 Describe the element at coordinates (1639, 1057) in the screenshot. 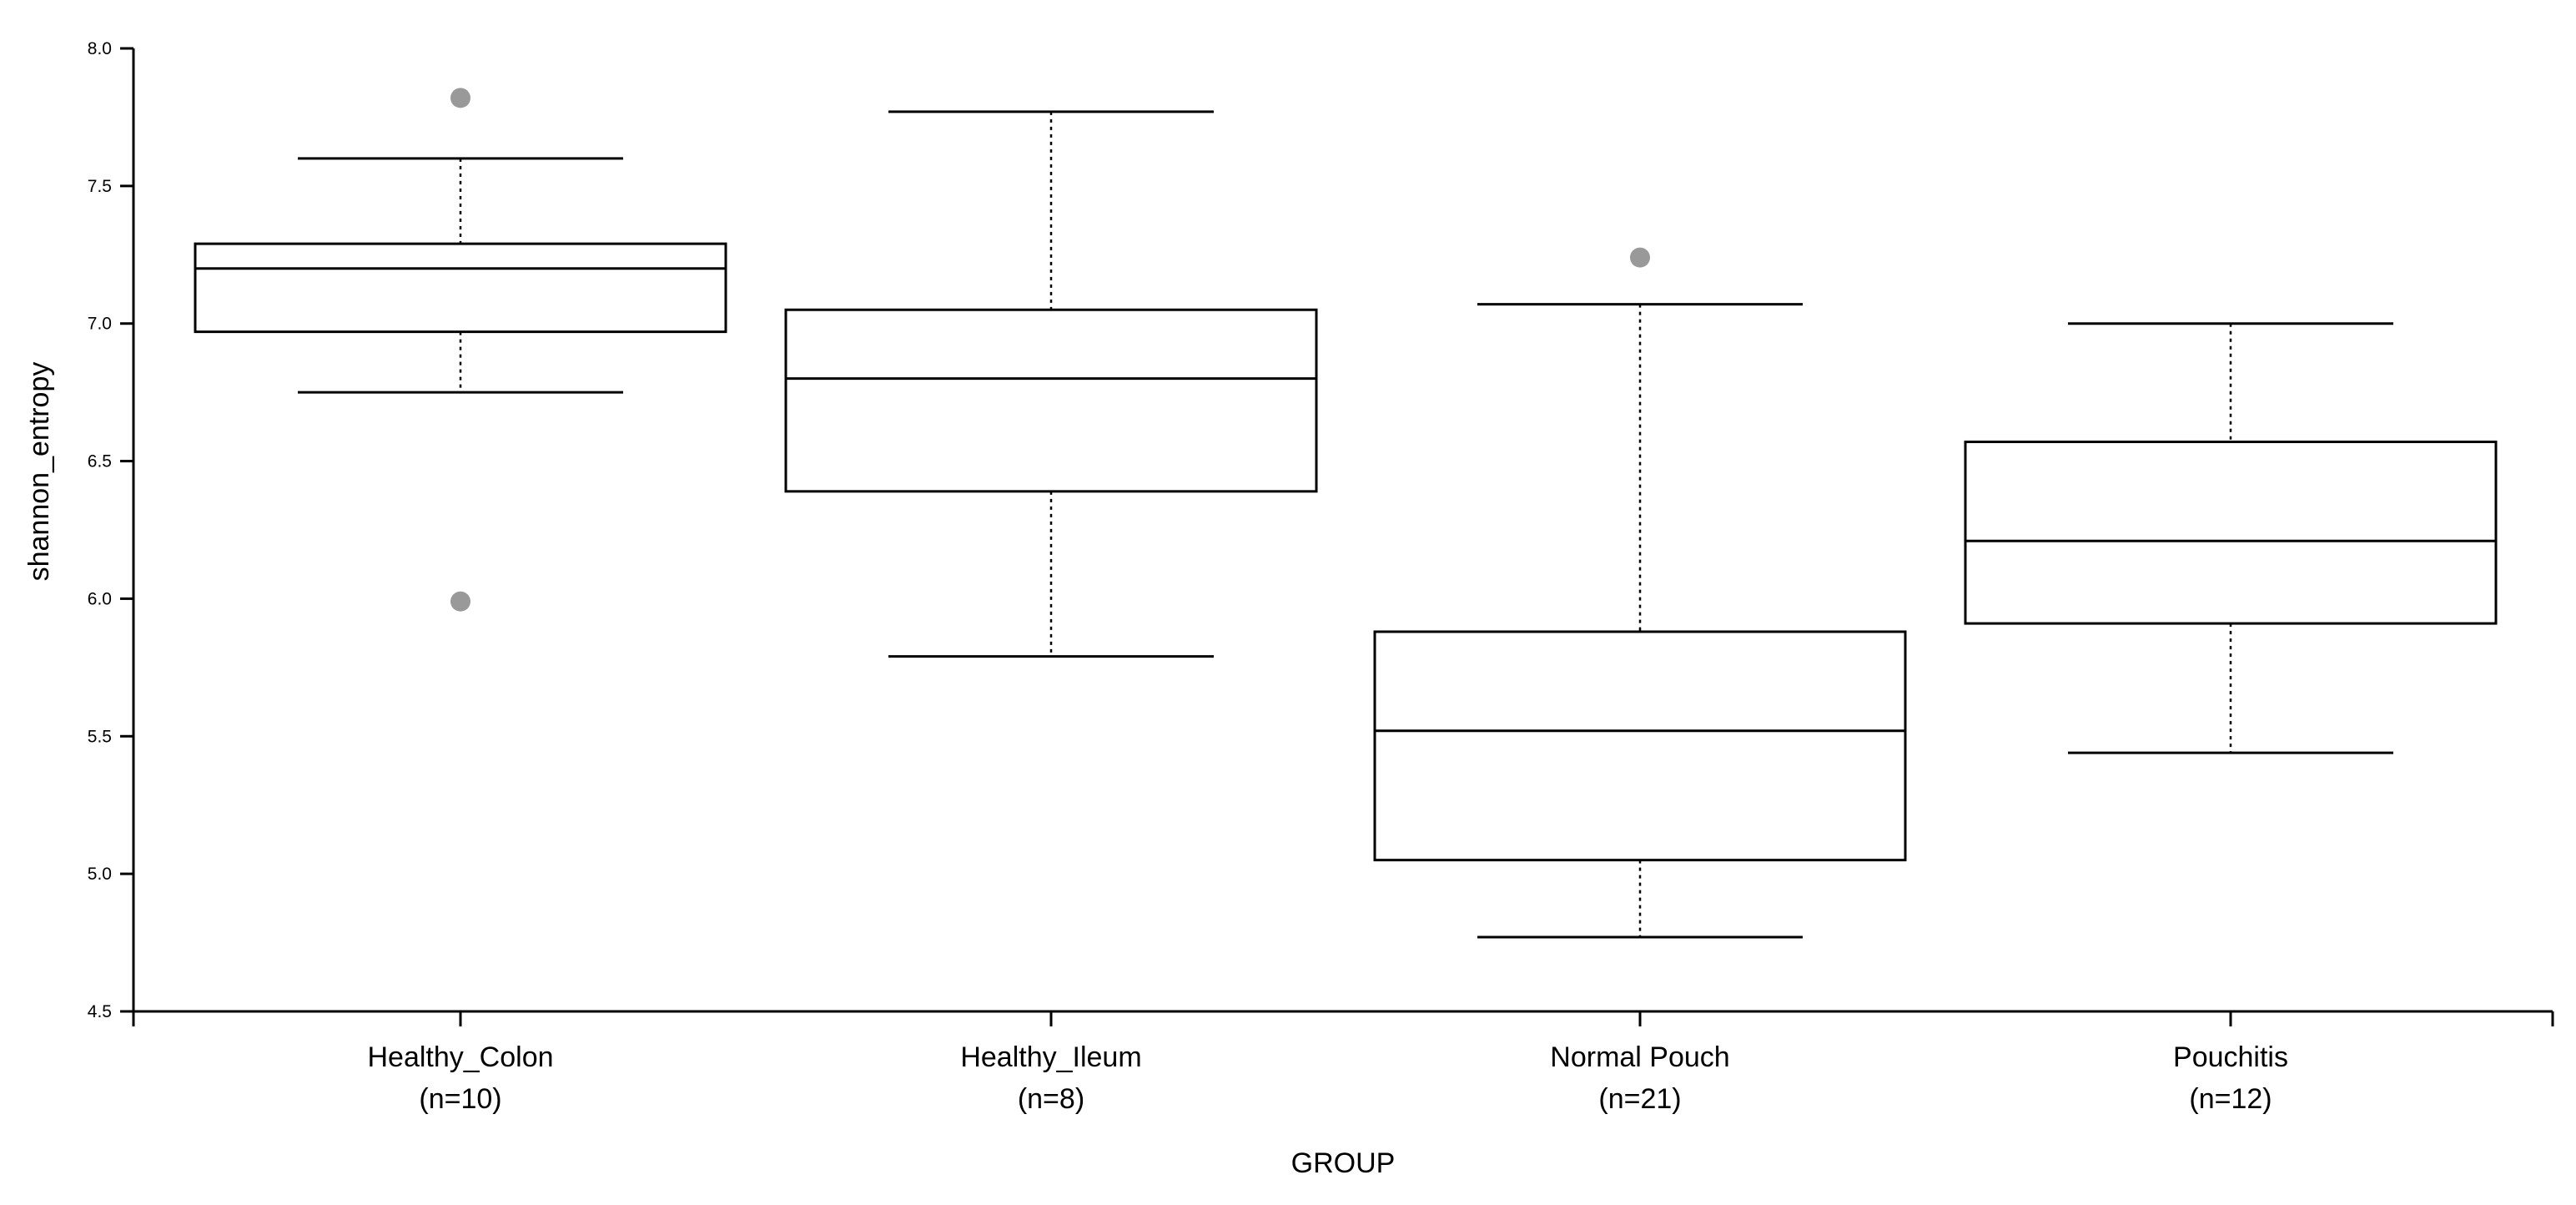

I see `x-tick-label: Normal Pouch` at that location.